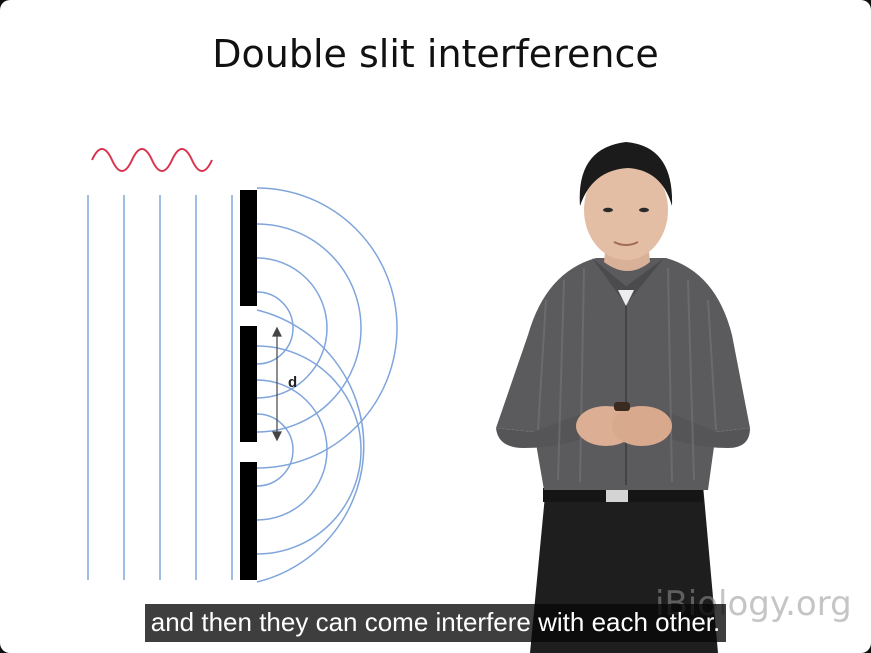 This screenshot has width=871, height=653. Describe the element at coordinates (248, 385) in the screenshot. I see `barrier-icon` at that location.